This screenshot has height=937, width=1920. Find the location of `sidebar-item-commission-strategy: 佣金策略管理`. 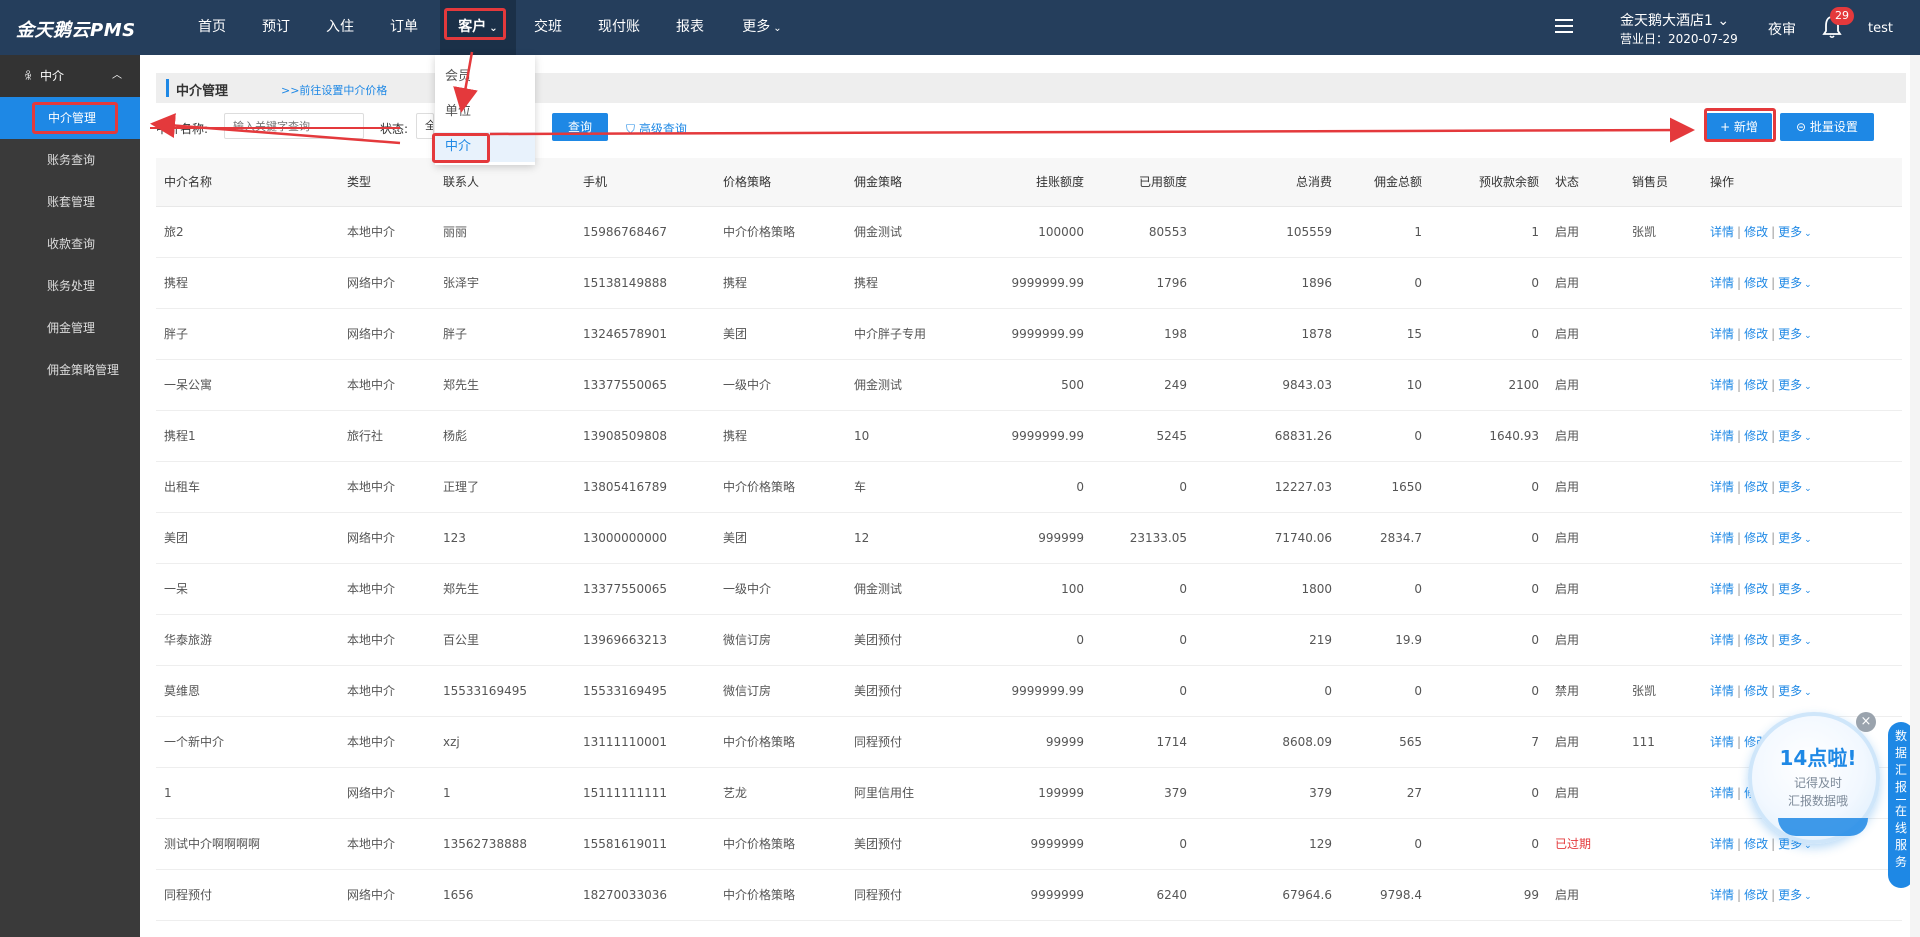

sidebar-item-commission-strategy: 佣金策略管理 is located at coordinates (83, 370).